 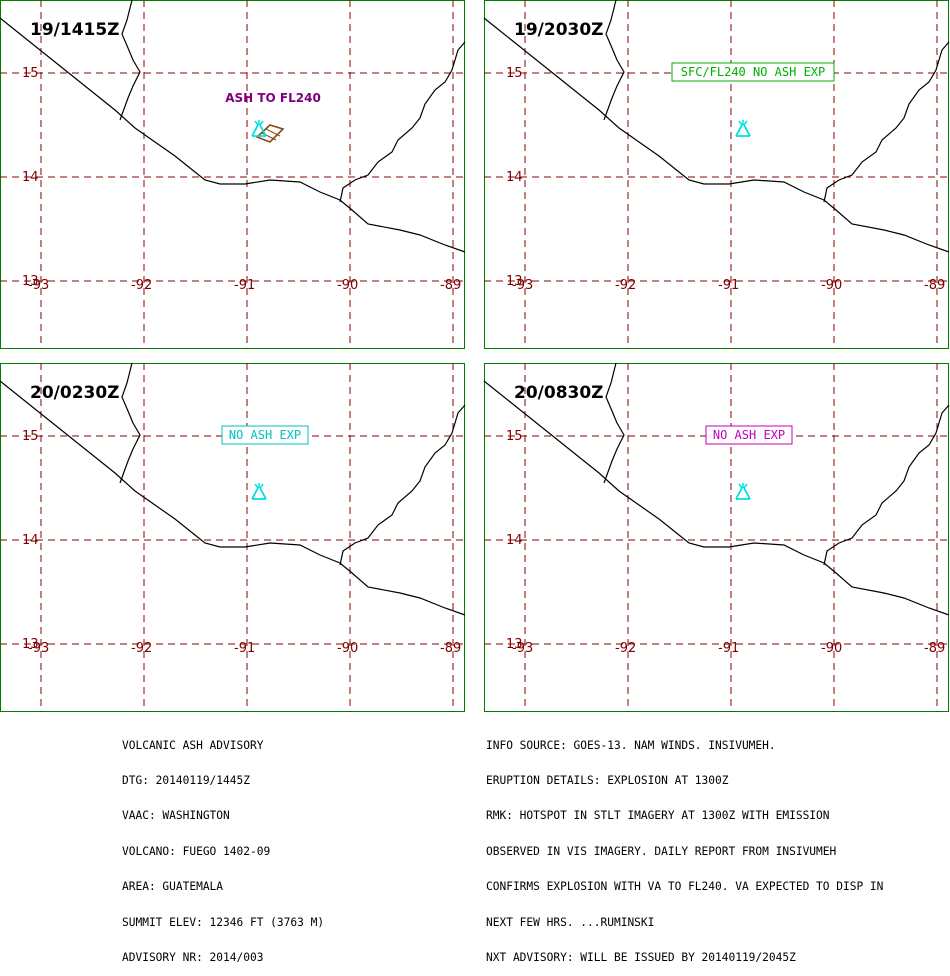 What do you see at coordinates (273, 98) in the screenshot?
I see `ash-height-label: ASH TO FL240` at bounding box center [273, 98].